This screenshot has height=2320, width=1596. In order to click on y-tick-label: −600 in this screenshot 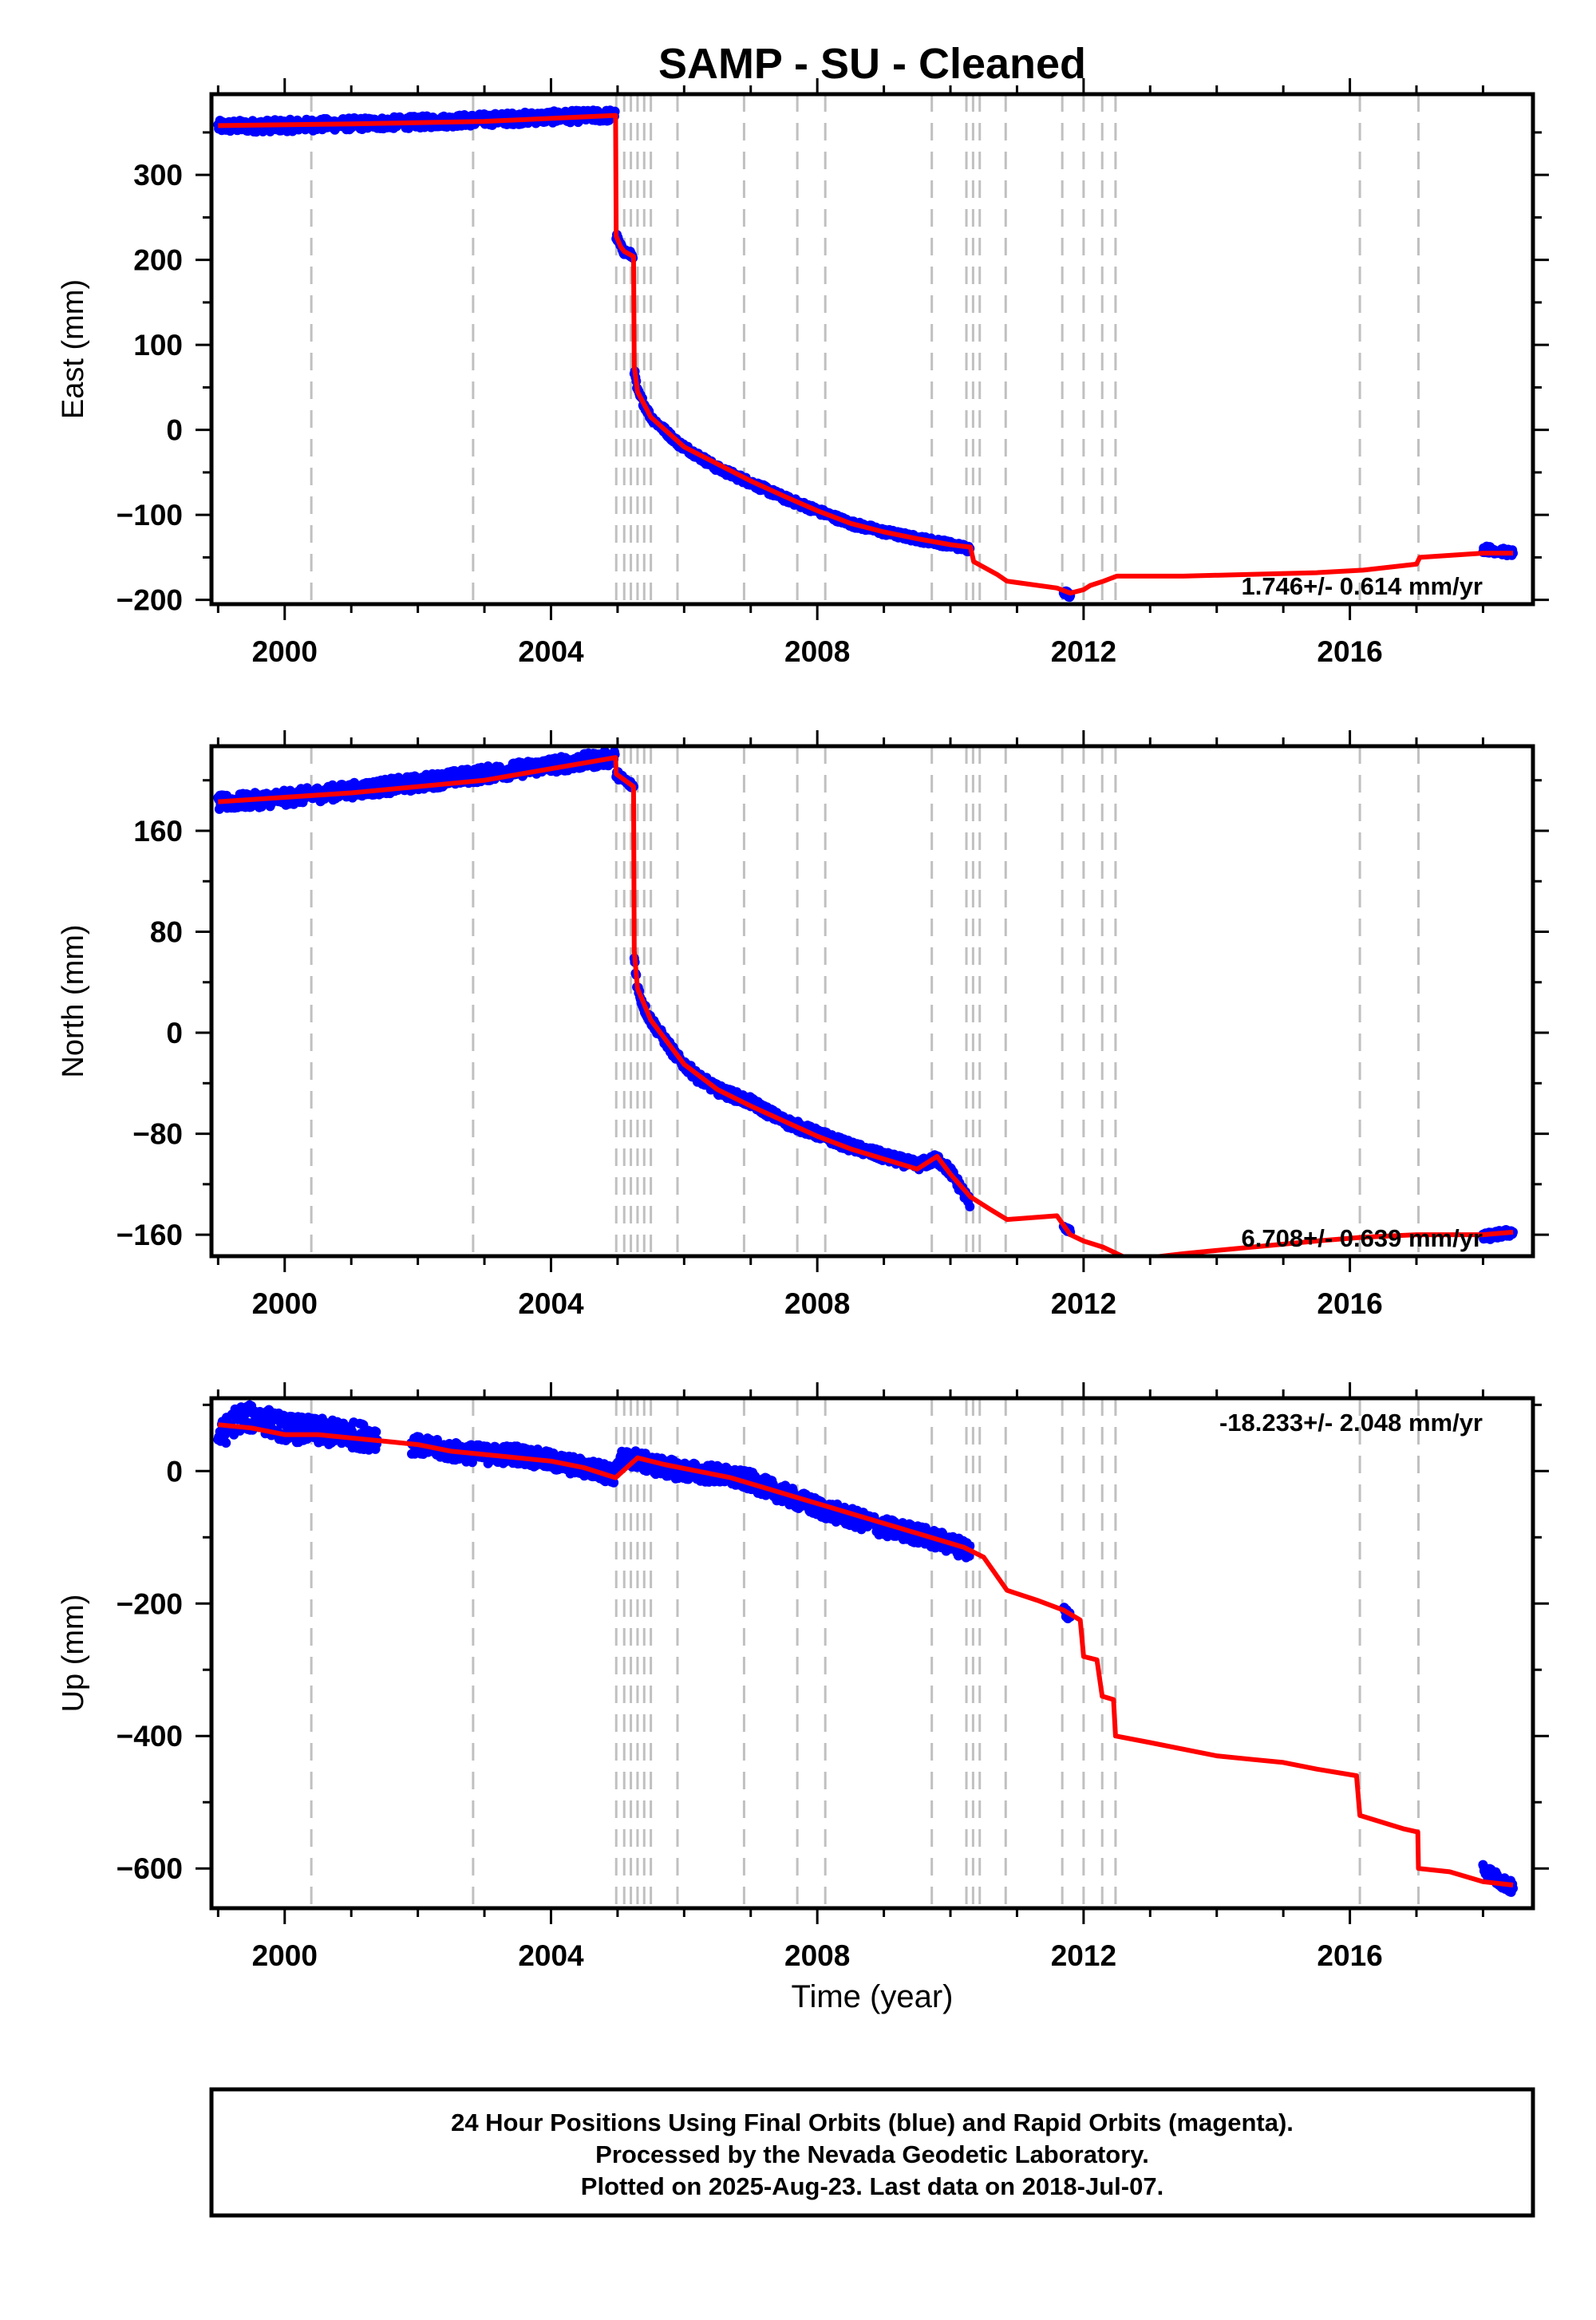, I will do `click(150, 1868)`.